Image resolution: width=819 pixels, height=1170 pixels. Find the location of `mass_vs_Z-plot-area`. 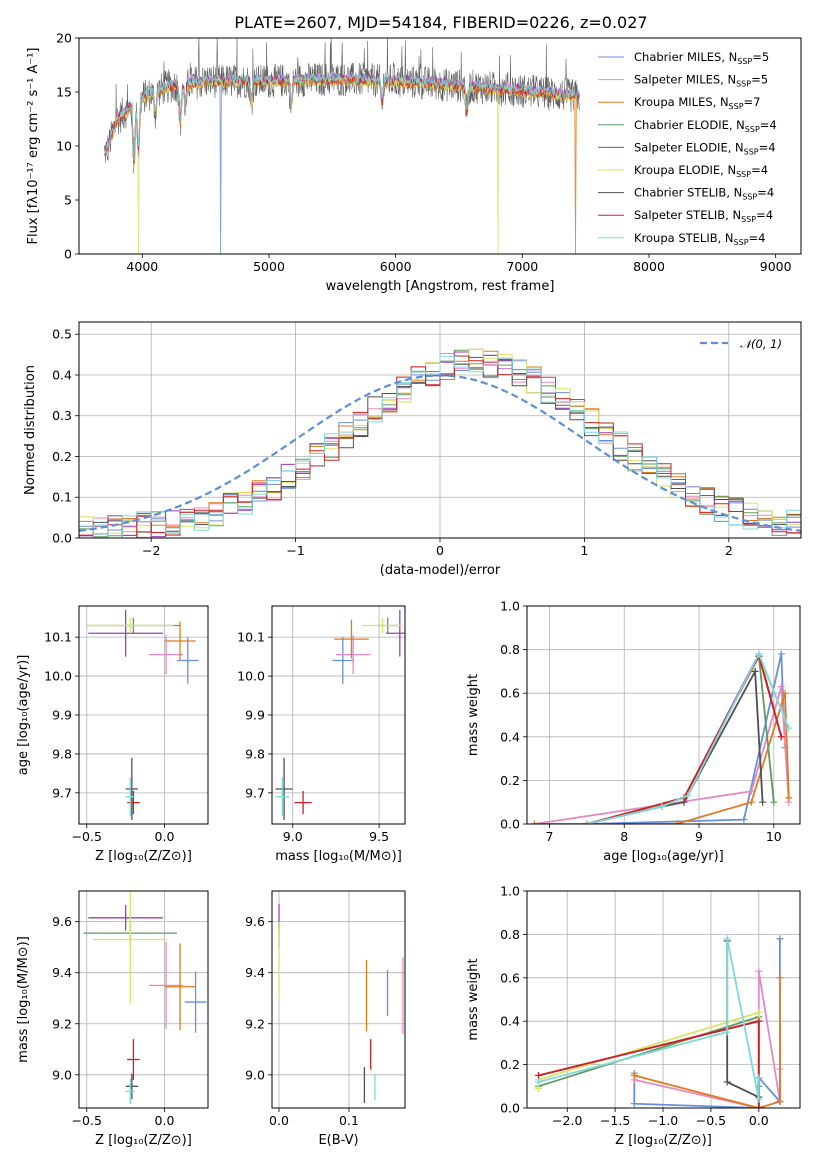

mass_vs_Z-plot-area is located at coordinates (145, 998).